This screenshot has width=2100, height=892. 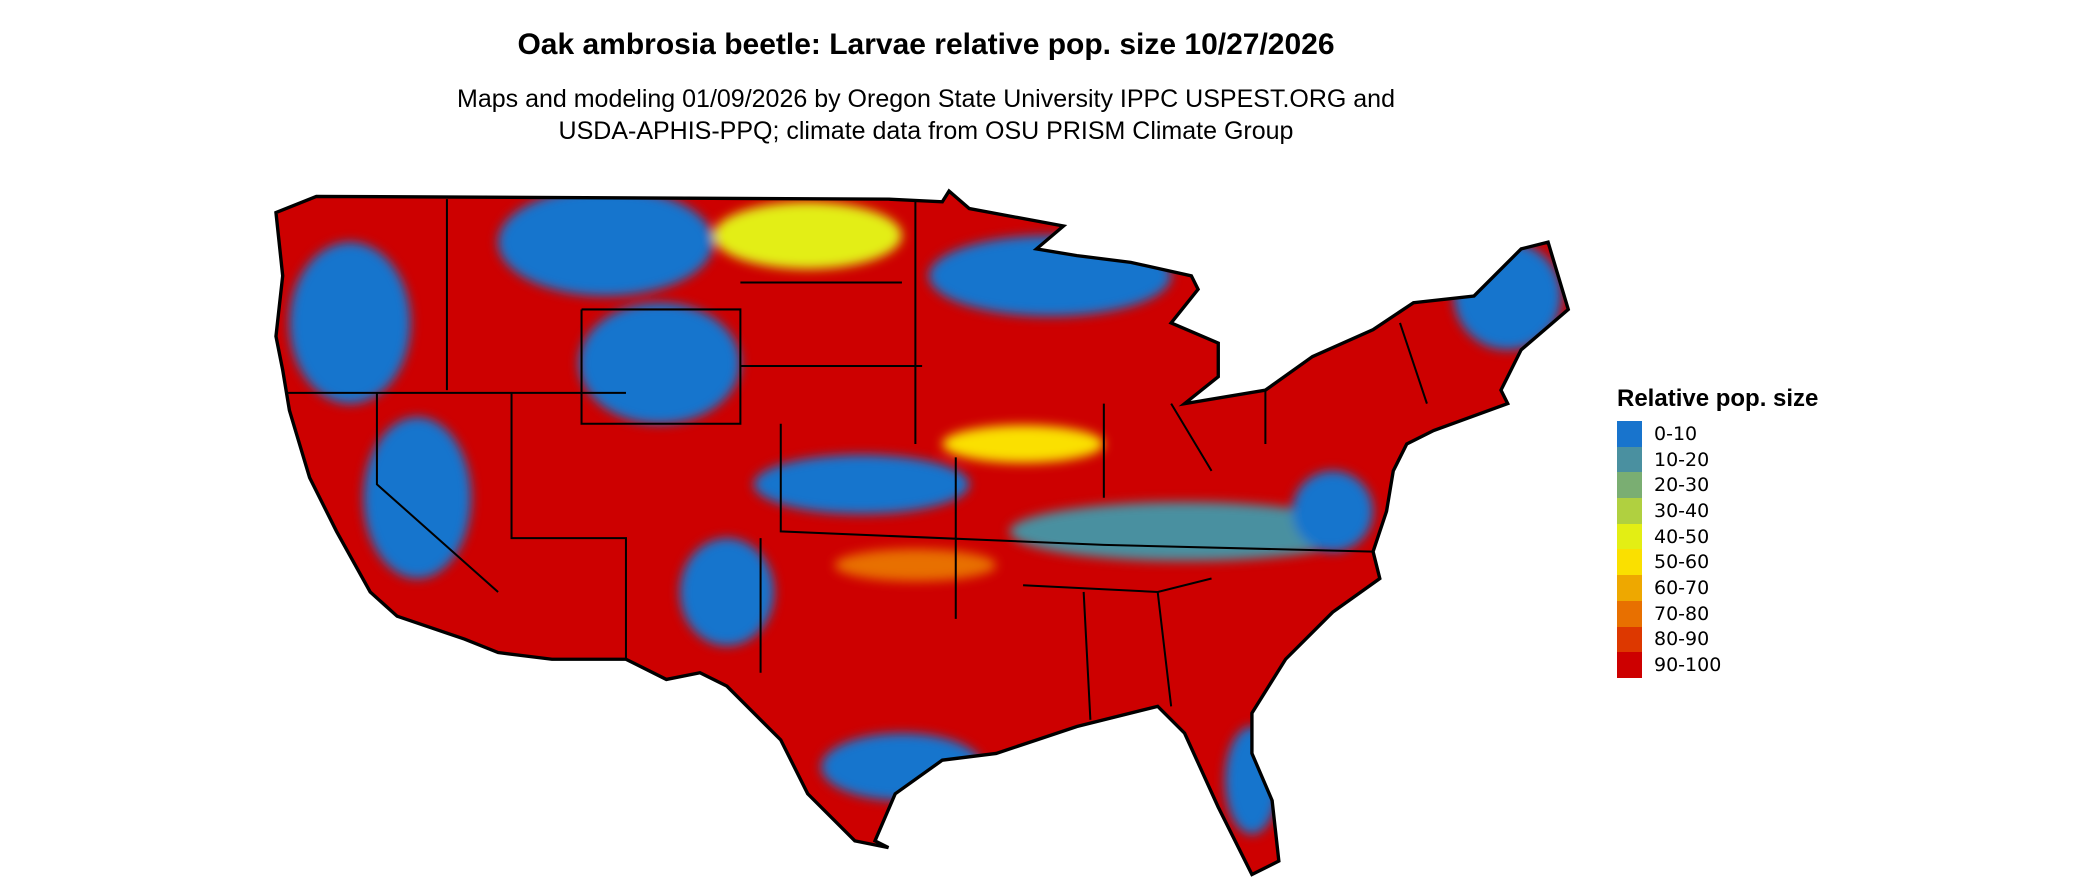 I want to click on region-0-10-oregon, so click(x=350, y=323).